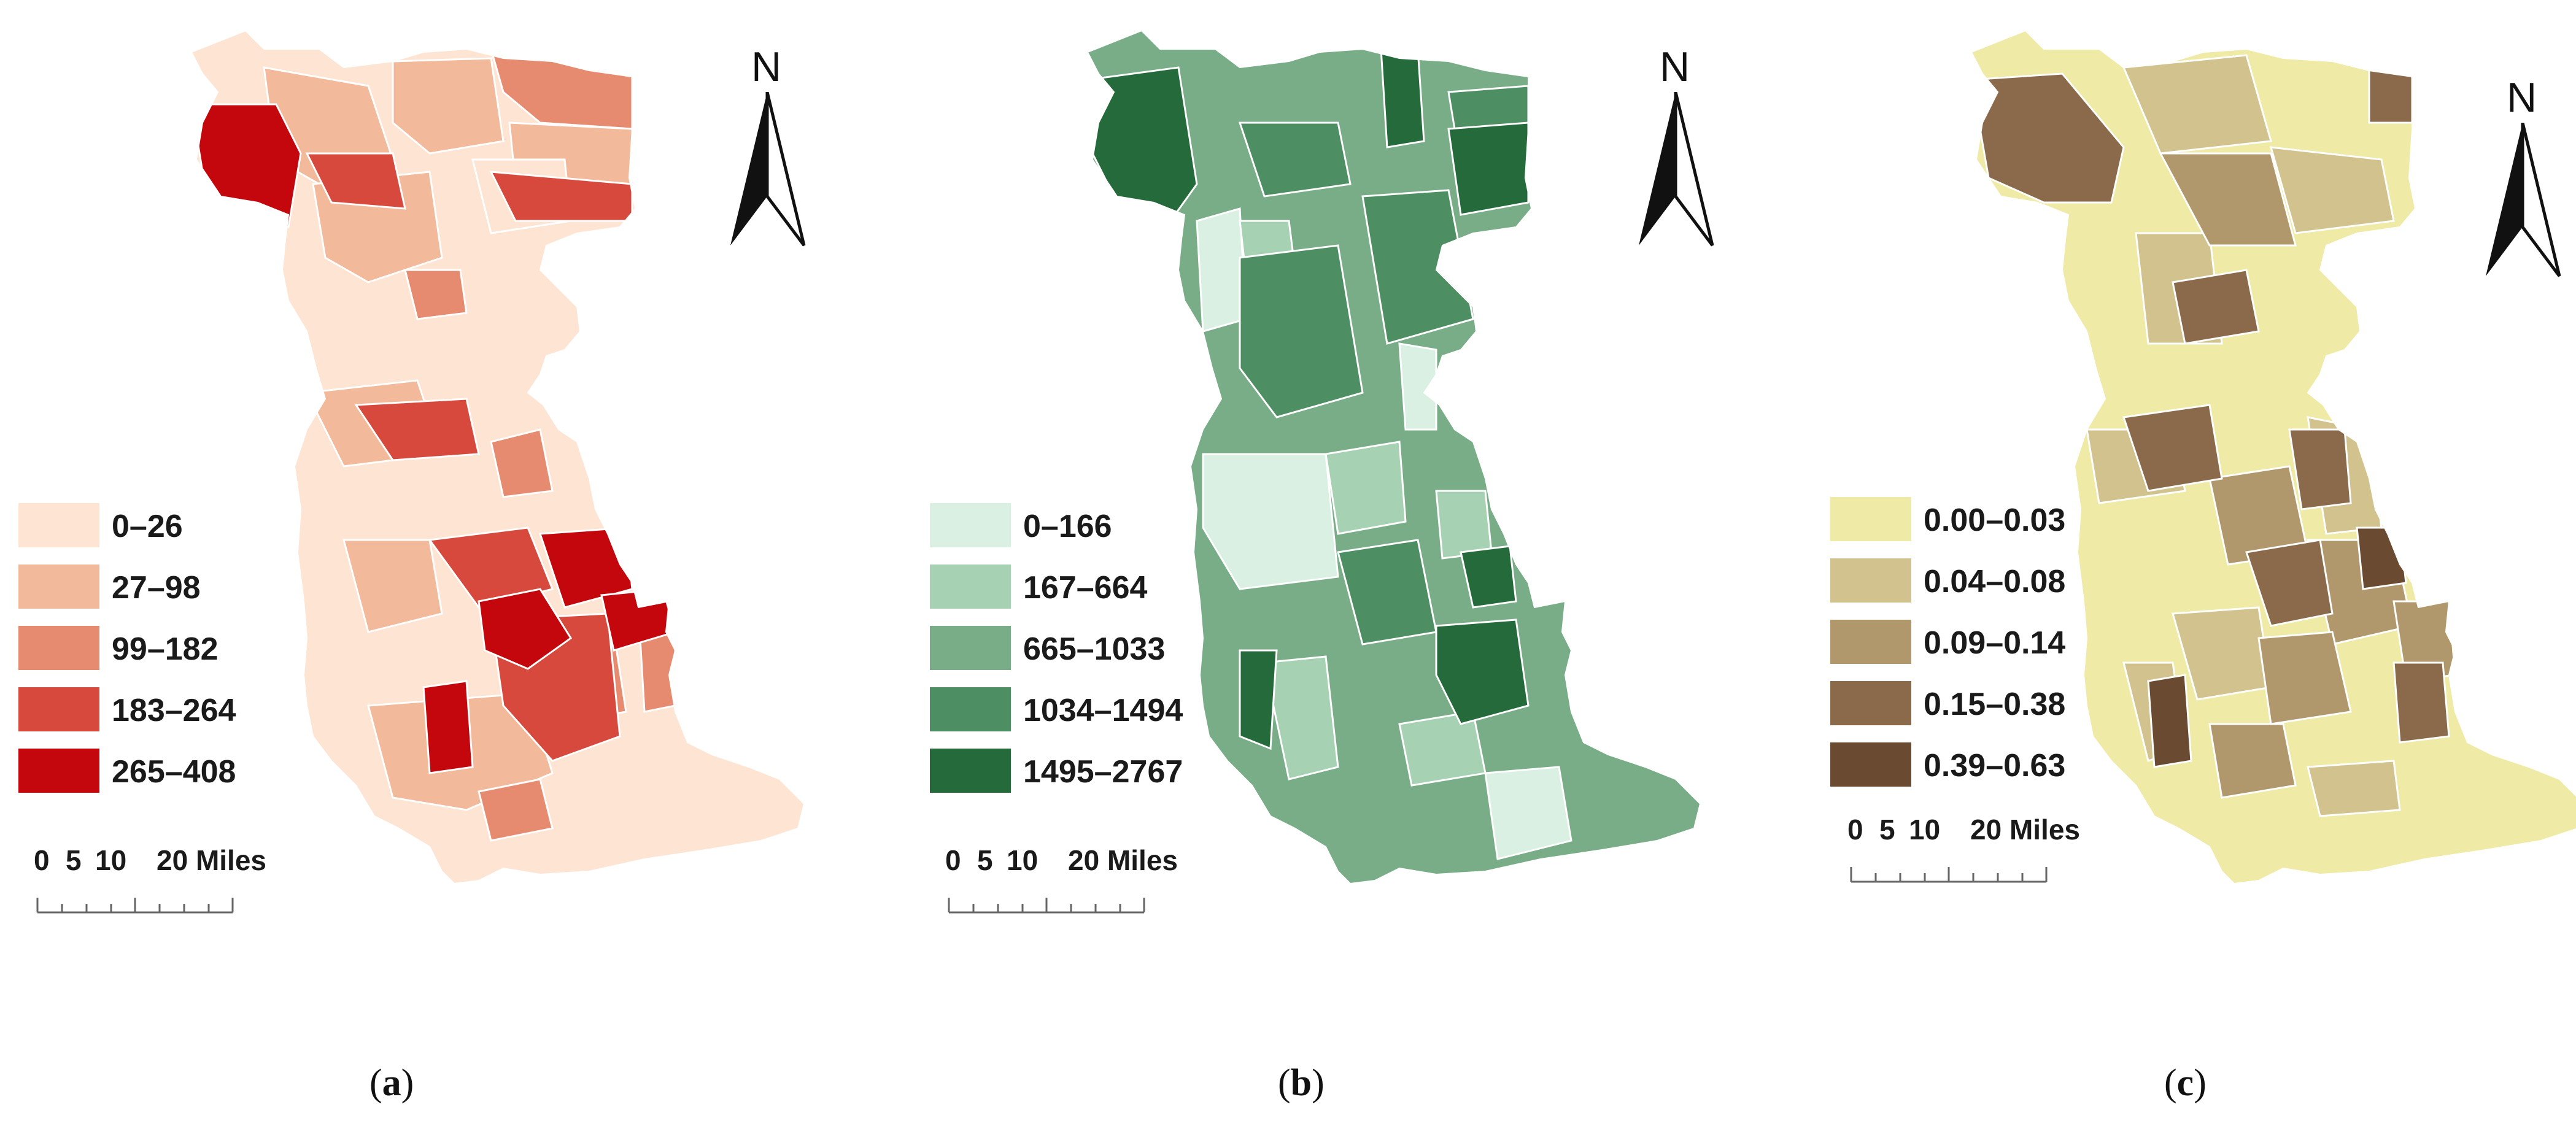 The image size is (2576, 1129). I want to click on caption-letter: a, so click(391, 1083).